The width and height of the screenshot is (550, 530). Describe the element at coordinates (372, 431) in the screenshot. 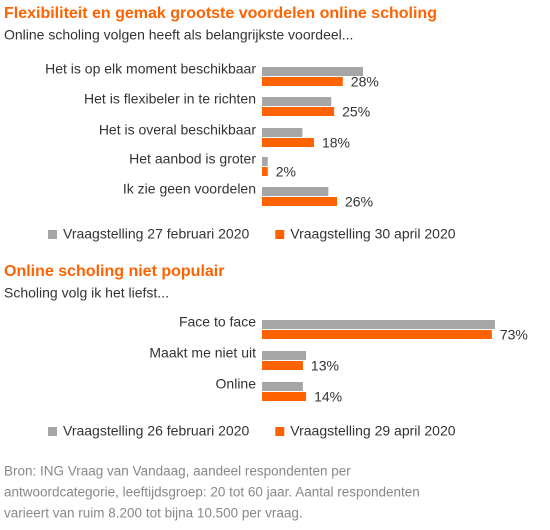

I see `legend-label: Vraagstelling 29 april 2020` at that location.